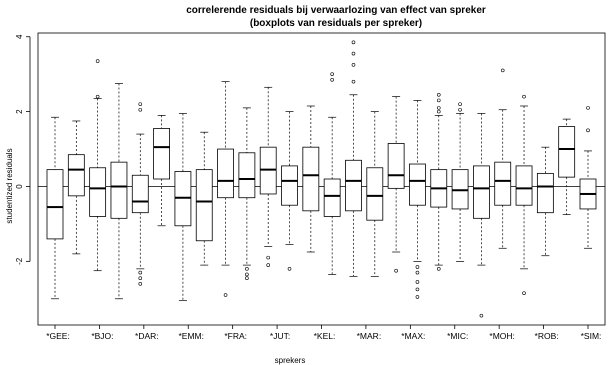 This screenshot has height=365, width=612. I want to click on chart-subtitle: (boxplots van residuals per spreker), so click(336, 23).